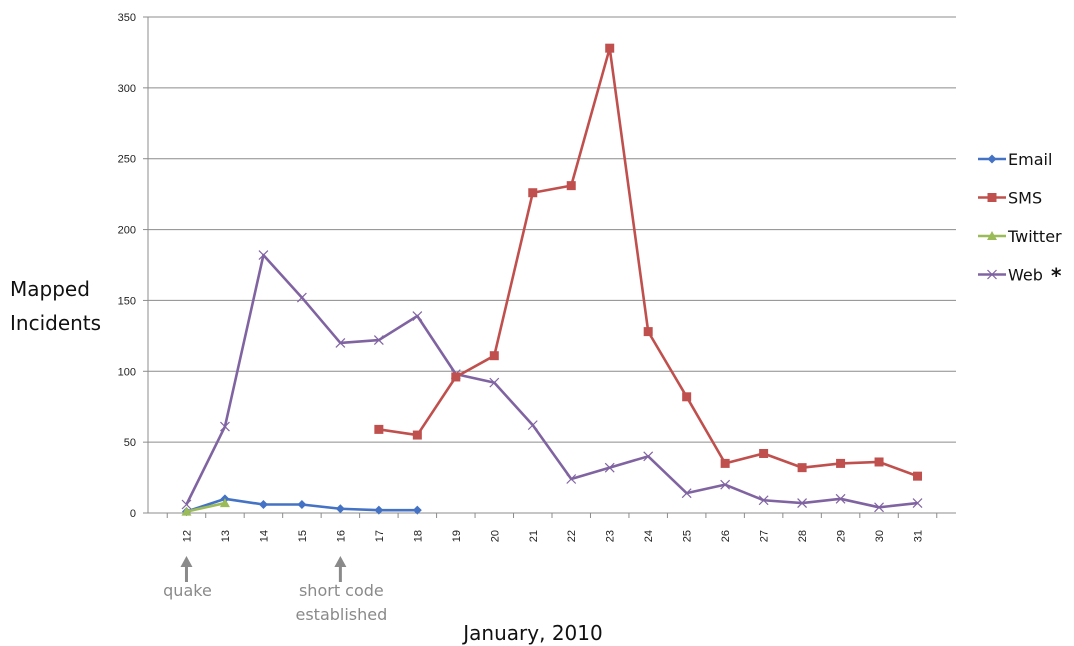 The image size is (1074, 646). I want to click on x-tick-12: 12, so click(187, 536).